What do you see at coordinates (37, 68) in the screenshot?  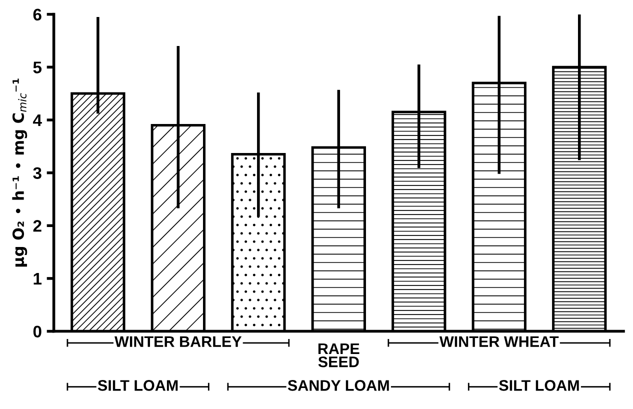 I see `y-tick-label: 5` at bounding box center [37, 68].